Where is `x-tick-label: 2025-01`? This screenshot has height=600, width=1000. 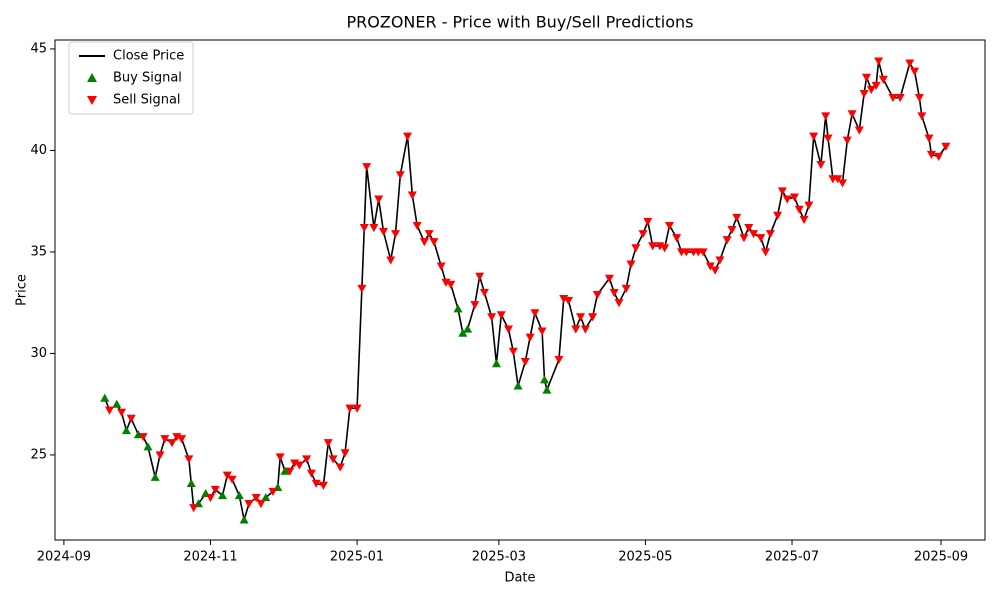 x-tick-label: 2025-01 is located at coordinates (357, 557).